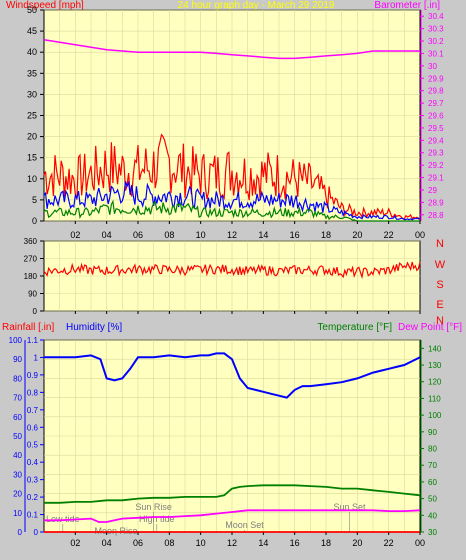  Describe the element at coordinates (436, 165) in the screenshot. I see `barometer-tick-label: 29.2` at that location.